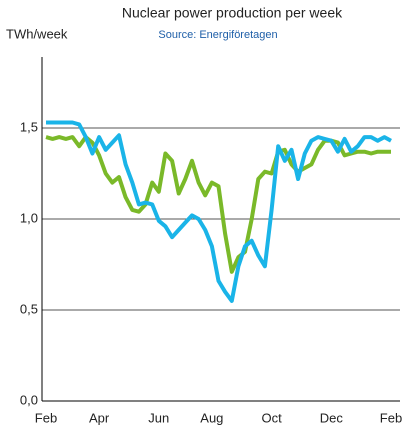 The image size is (405, 432). What do you see at coordinates (99, 417) in the screenshot?
I see `x-tick-label: Apr` at bounding box center [99, 417].